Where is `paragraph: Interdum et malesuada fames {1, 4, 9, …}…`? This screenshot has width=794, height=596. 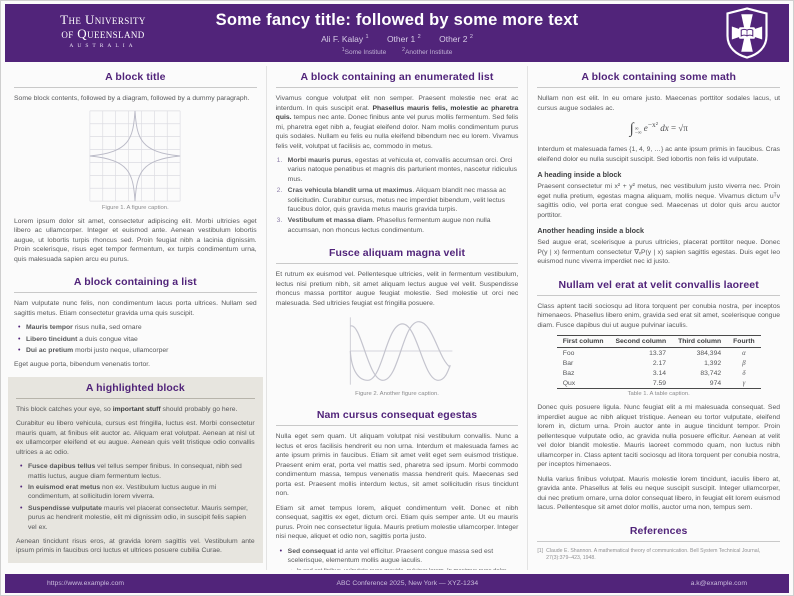
paragraph: Interdum et malesuada fames {1, 4, 9, …}… is located at coordinates (659, 154).